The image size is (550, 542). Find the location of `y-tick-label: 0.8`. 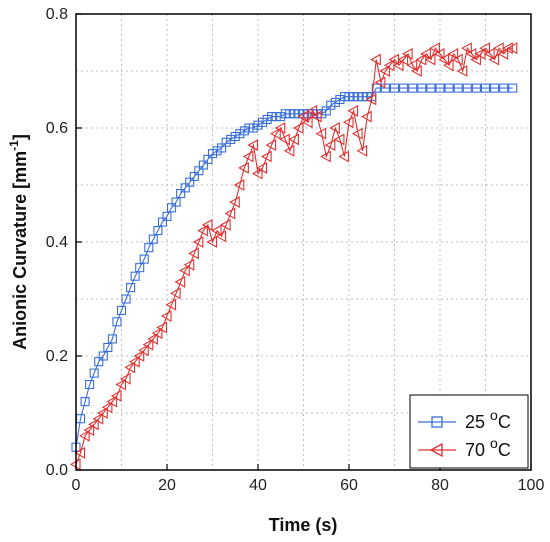

y-tick-label: 0.8 is located at coordinates (57, 14).